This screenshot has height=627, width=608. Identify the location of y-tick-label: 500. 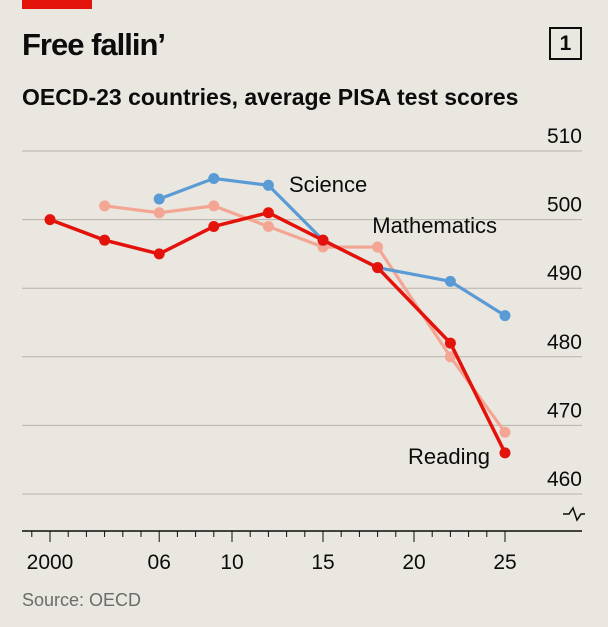
(564, 205).